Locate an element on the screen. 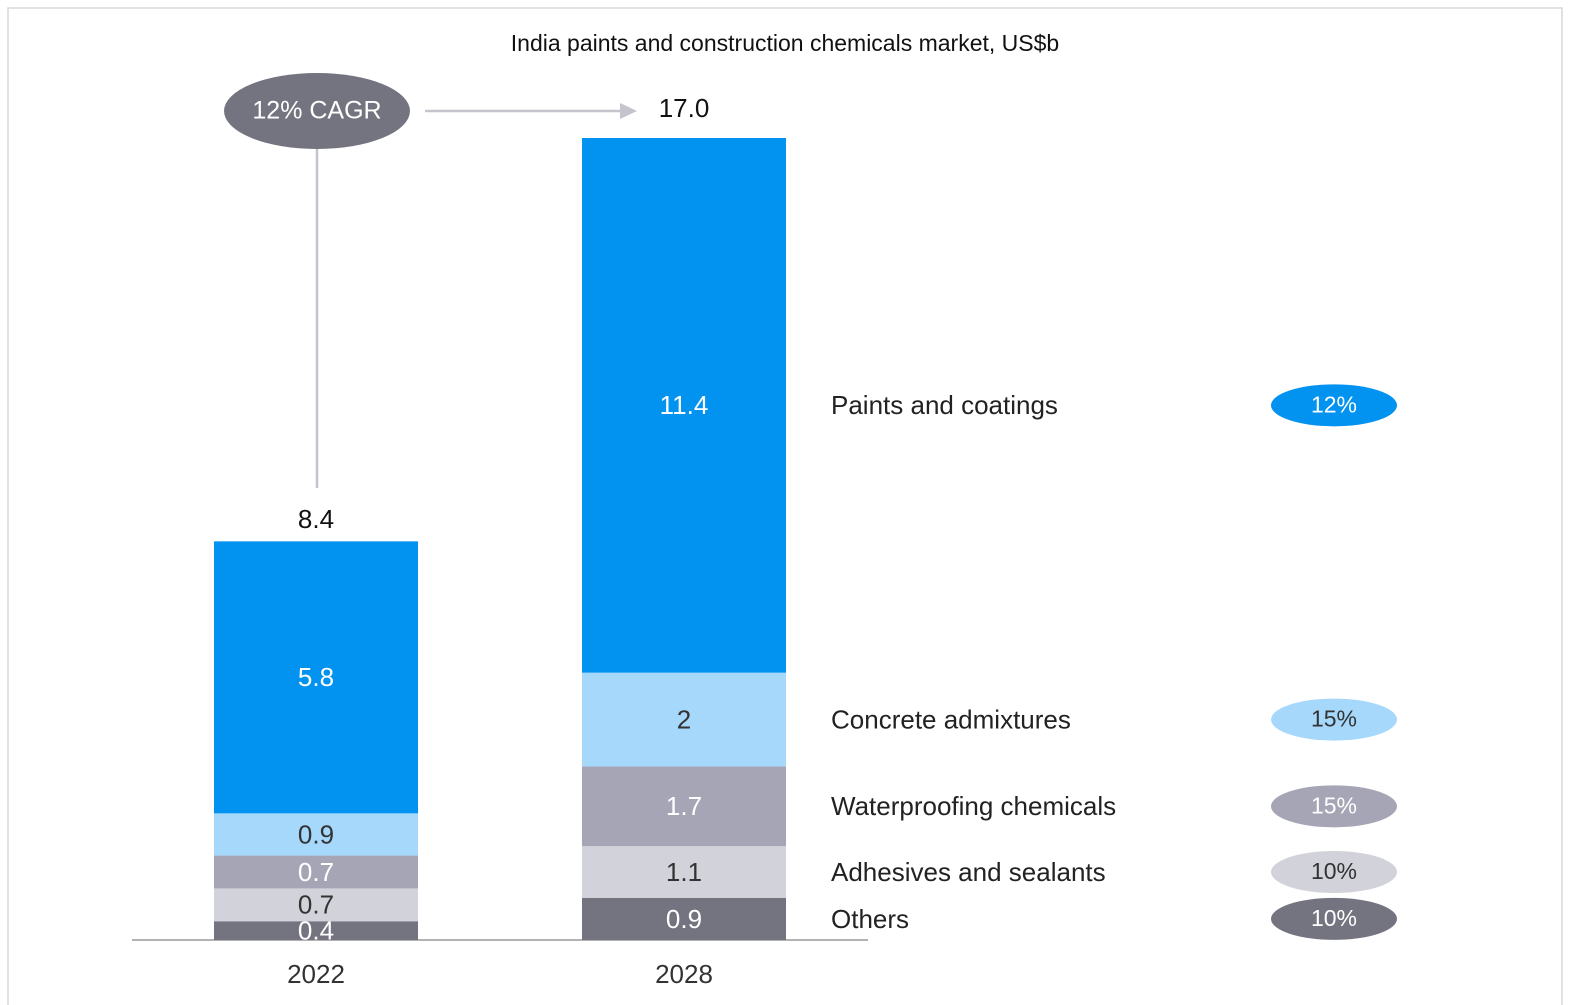 The width and height of the screenshot is (1570, 1005). legend-label: Others is located at coordinates (870, 919).